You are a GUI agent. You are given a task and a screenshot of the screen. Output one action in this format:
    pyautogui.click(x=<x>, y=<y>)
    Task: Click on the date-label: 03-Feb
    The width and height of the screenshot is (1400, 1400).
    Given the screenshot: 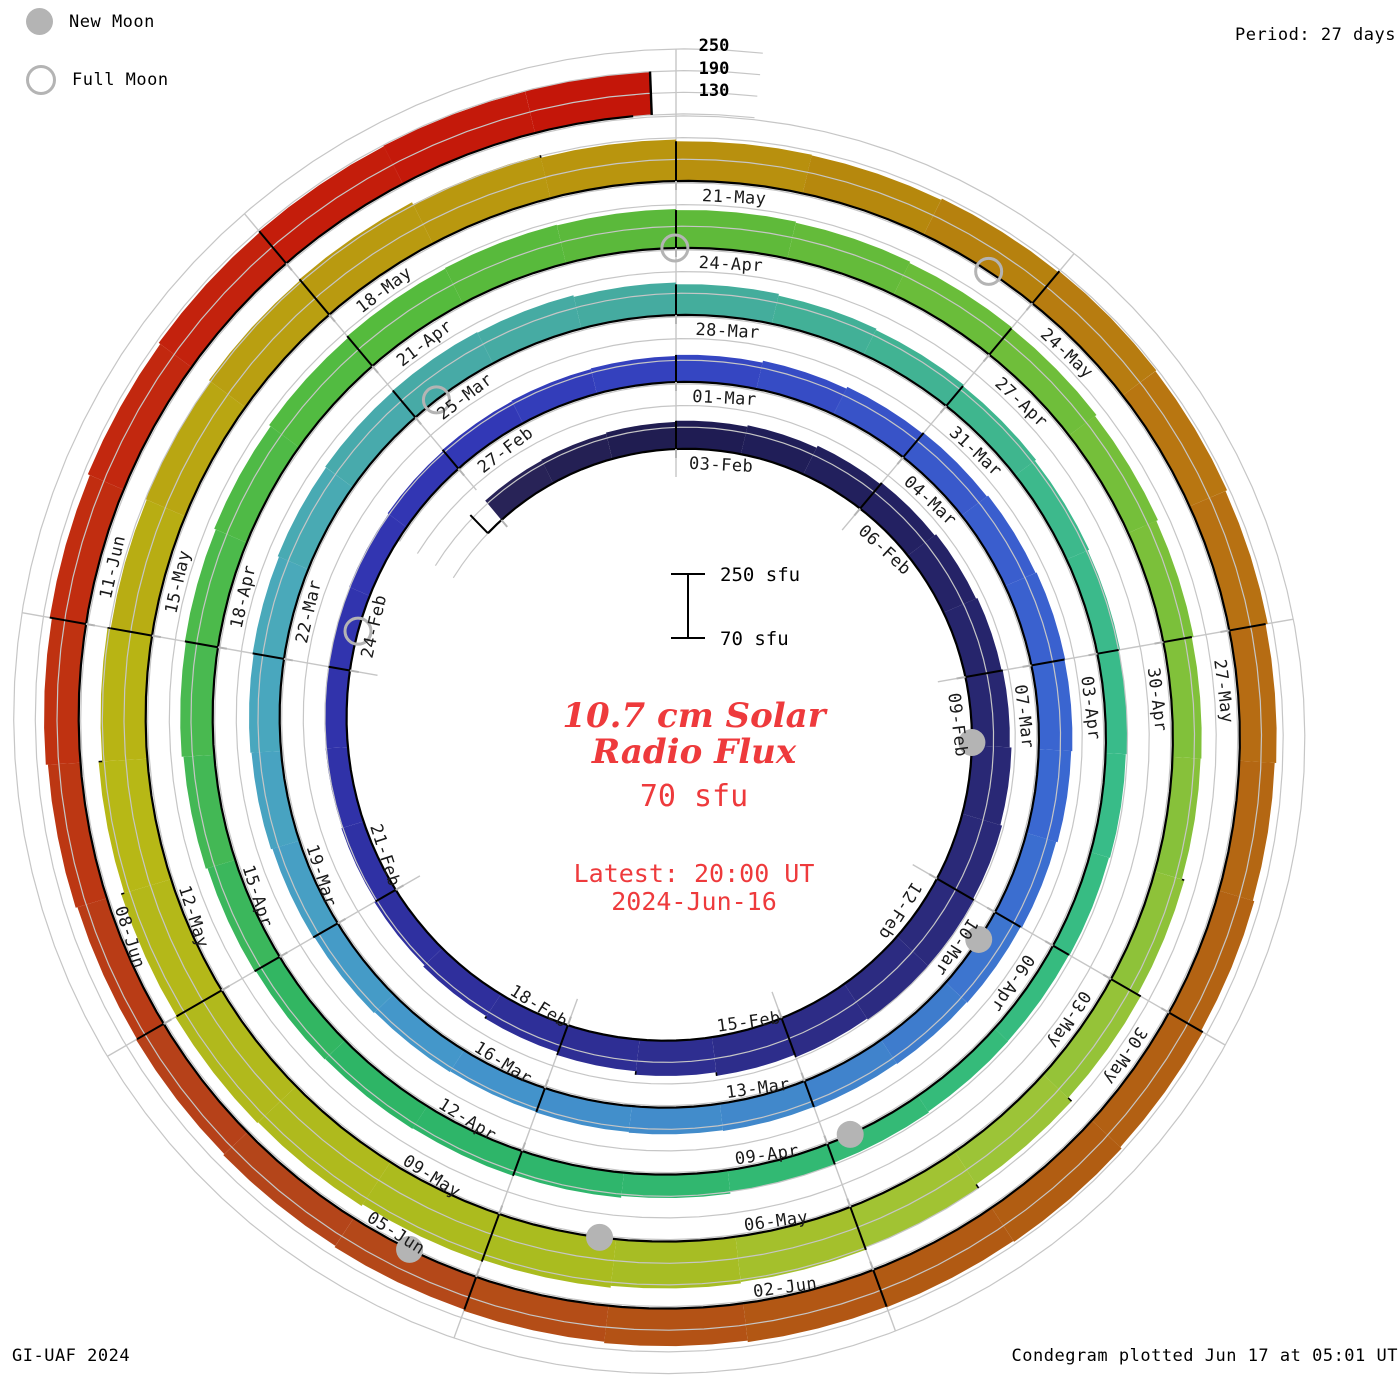 What is the action you would take?
    pyautogui.click(x=720, y=465)
    